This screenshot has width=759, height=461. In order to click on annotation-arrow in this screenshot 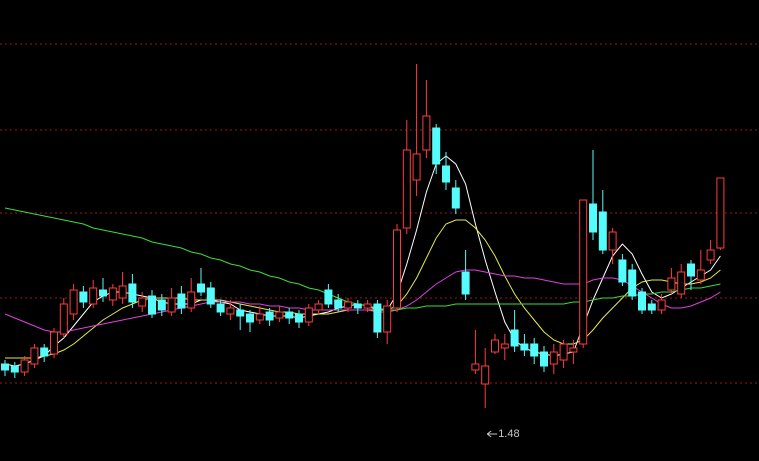, I will do `click(492, 434)`.